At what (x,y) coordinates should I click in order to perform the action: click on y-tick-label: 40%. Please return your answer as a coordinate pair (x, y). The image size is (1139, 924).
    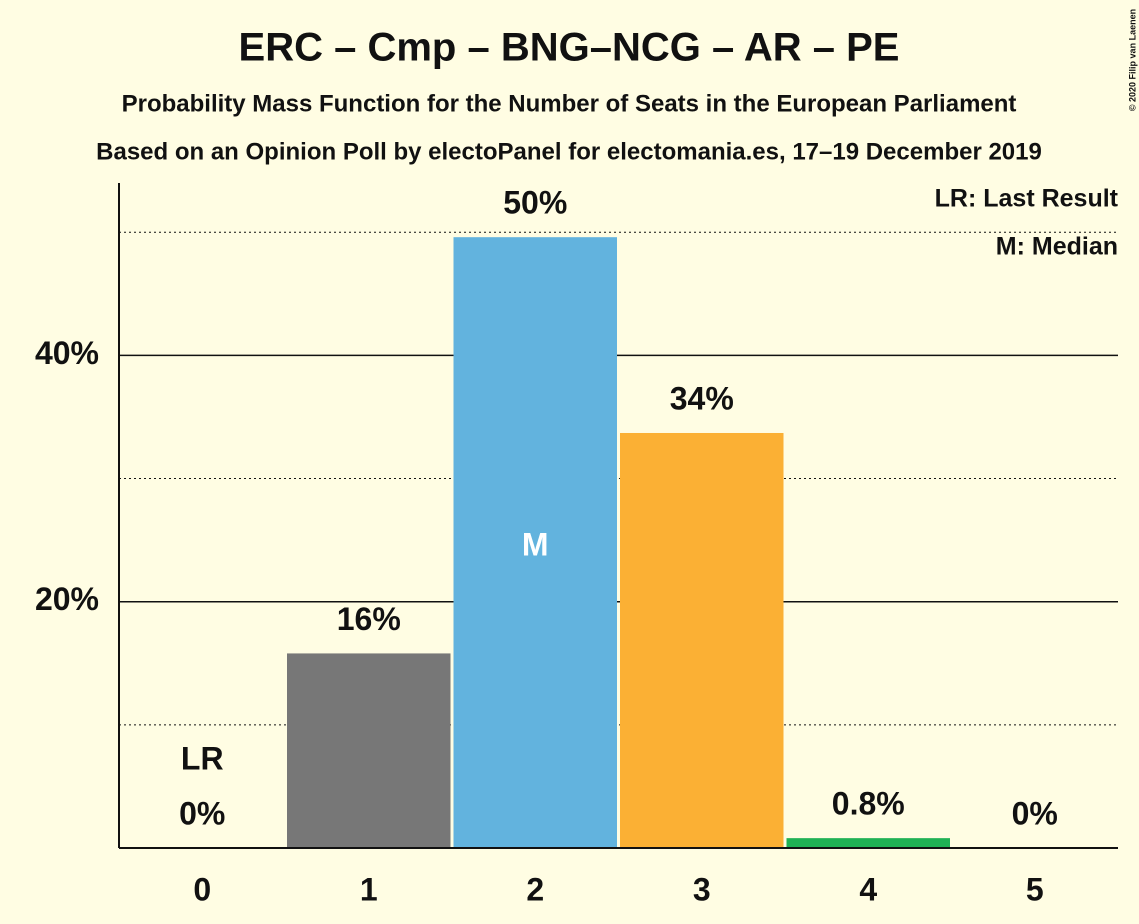
    Looking at the image, I should click on (67, 353).